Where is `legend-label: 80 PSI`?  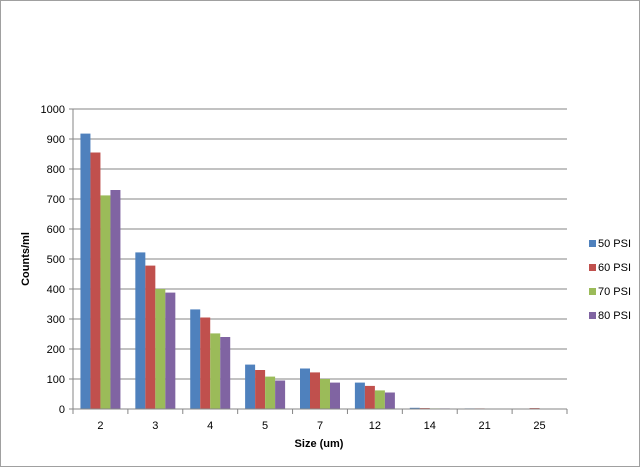 legend-label: 80 PSI is located at coordinates (614, 316).